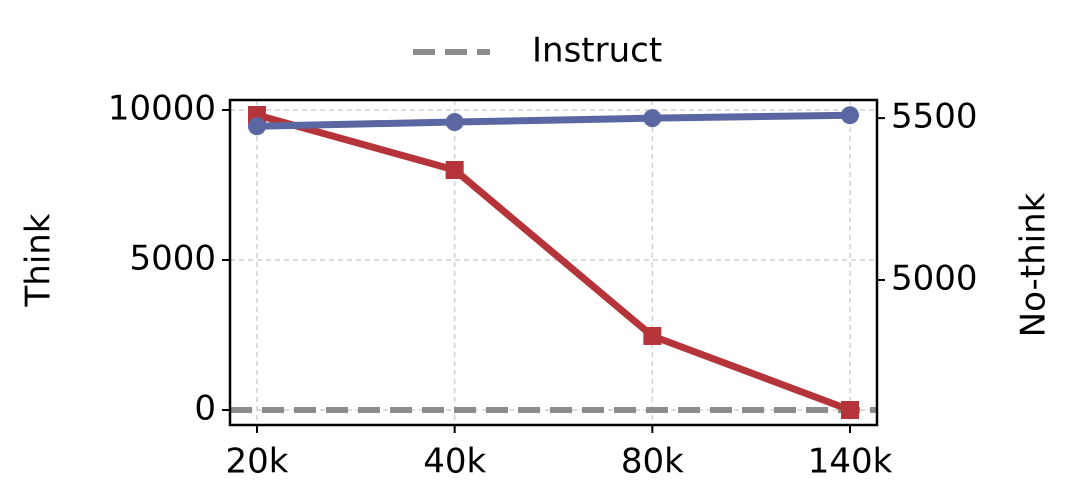 The width and height of the screenshot is (1079, 503). Describe the element at coordinates (934, 117) in the screenshot. I see `y2-tick-label: 5500` at that location.